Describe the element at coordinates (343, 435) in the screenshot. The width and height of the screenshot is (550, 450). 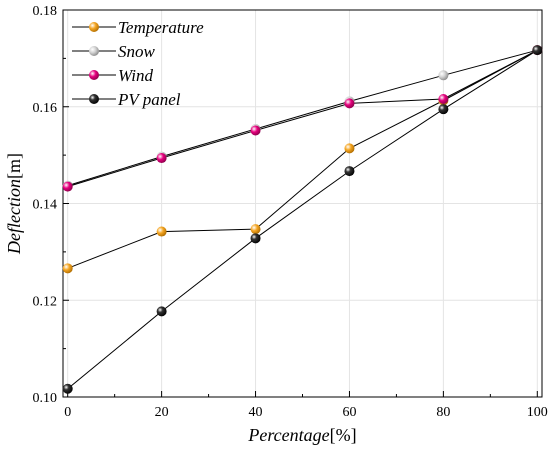
I see `x-axis-title-unit: [%]` at that location.